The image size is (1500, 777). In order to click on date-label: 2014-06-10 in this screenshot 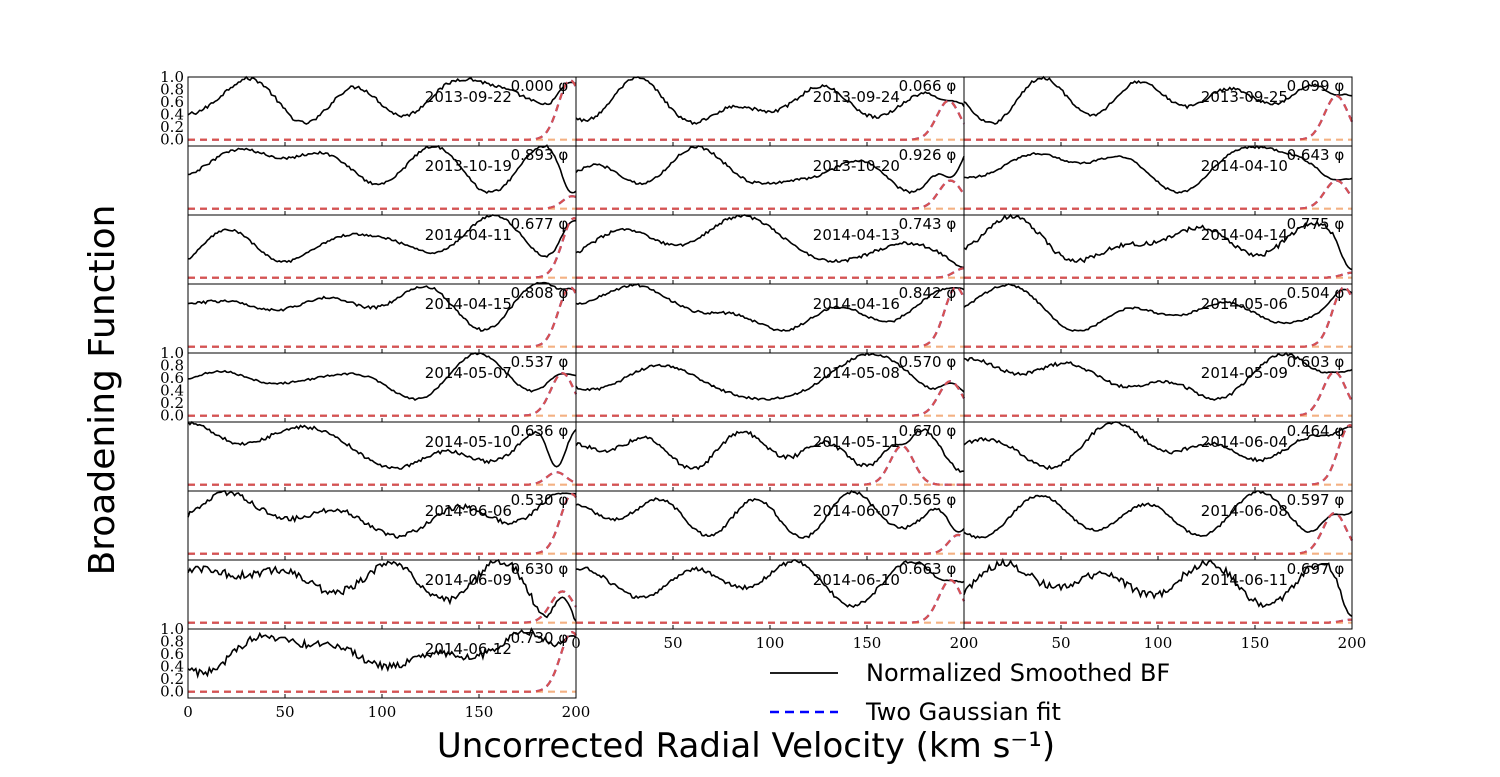, I will do `click(856, 580)`.